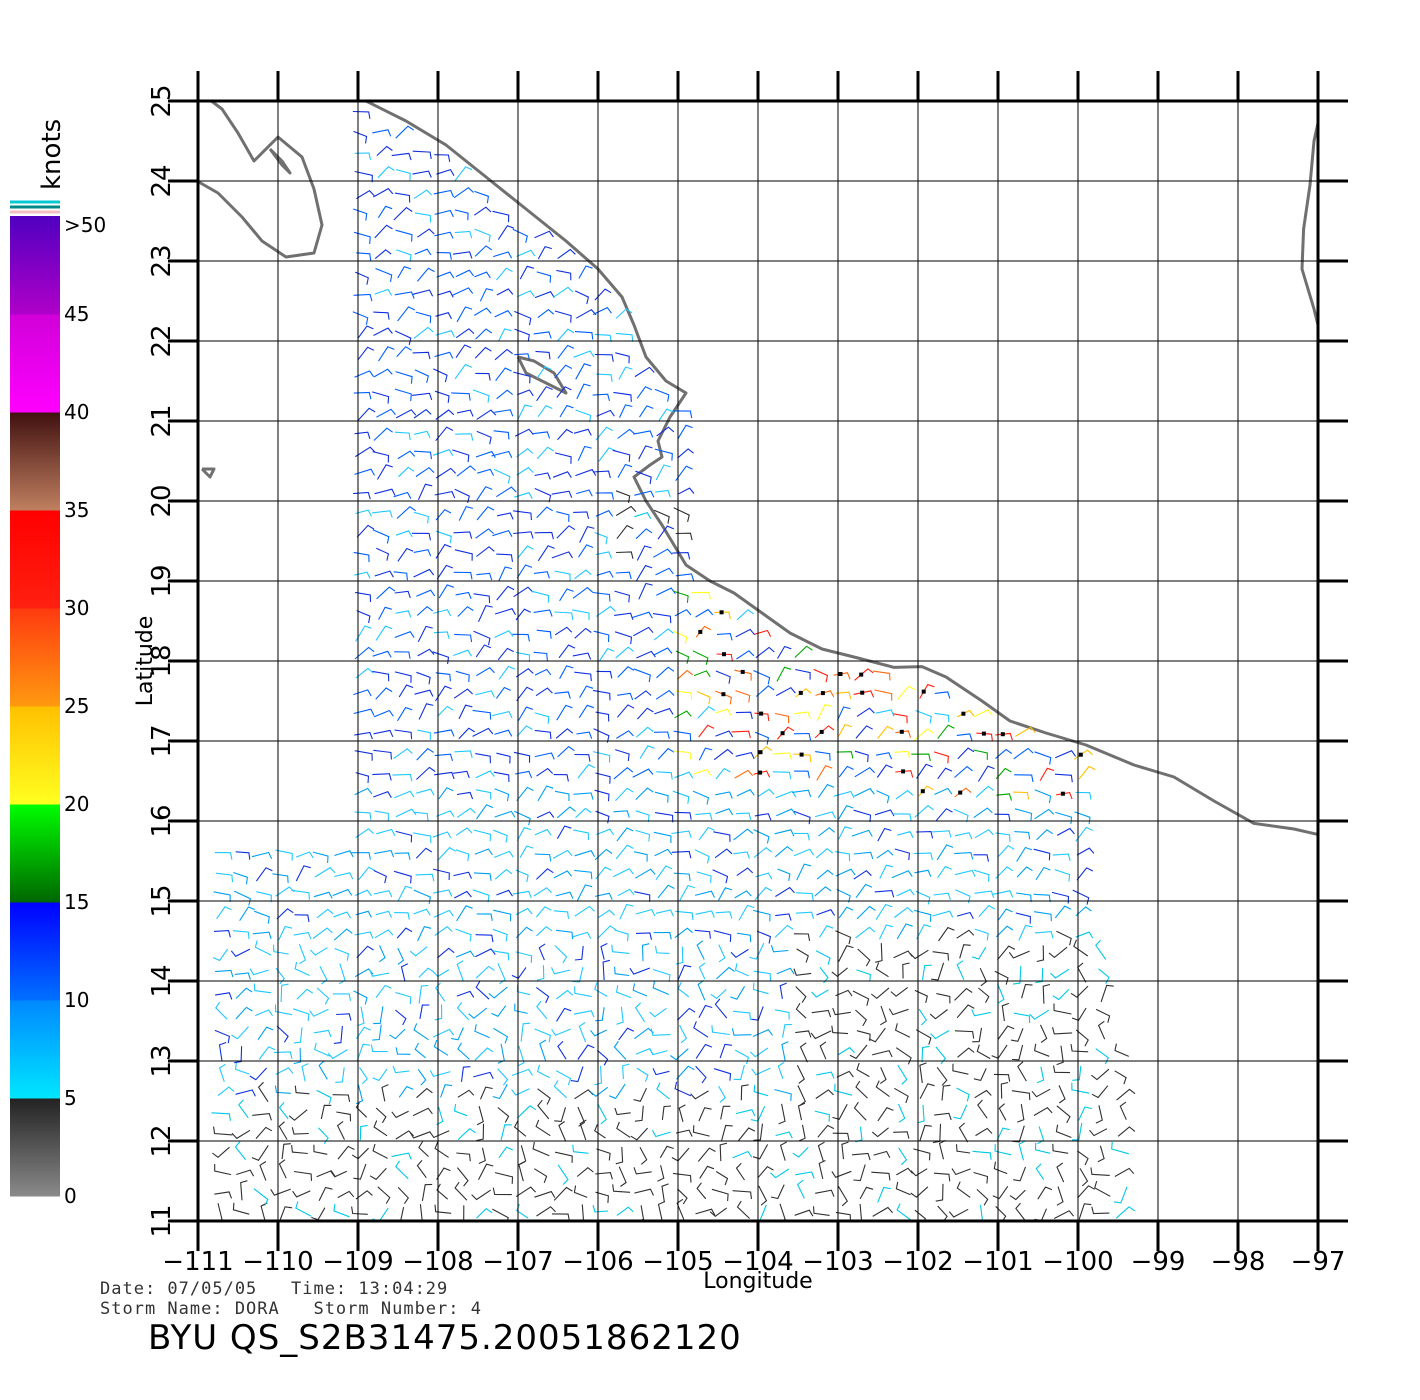 The image size is (1420, 1400). Describe the element at coordinates (357, 1262) in the screenshot. I see `lon-tick-label: −109` at that location.